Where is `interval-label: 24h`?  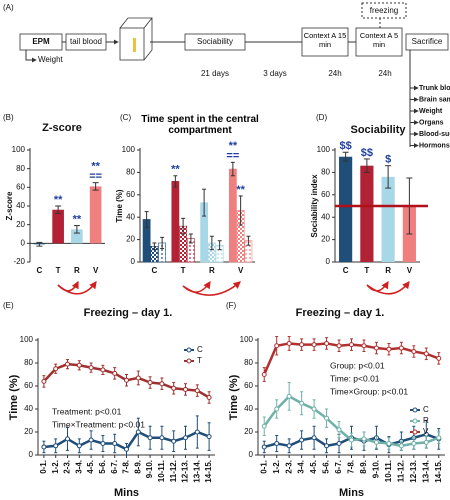 interval-label: 24h is located at coordinates (384, 73).